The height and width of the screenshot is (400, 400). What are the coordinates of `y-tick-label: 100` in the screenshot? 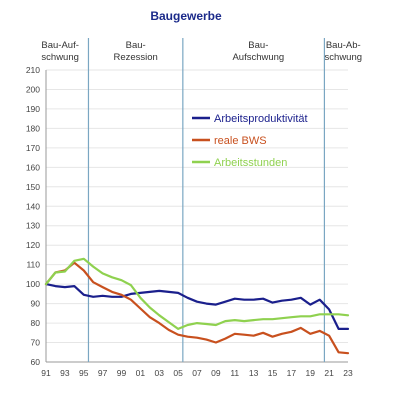 It's located at (33, 284).